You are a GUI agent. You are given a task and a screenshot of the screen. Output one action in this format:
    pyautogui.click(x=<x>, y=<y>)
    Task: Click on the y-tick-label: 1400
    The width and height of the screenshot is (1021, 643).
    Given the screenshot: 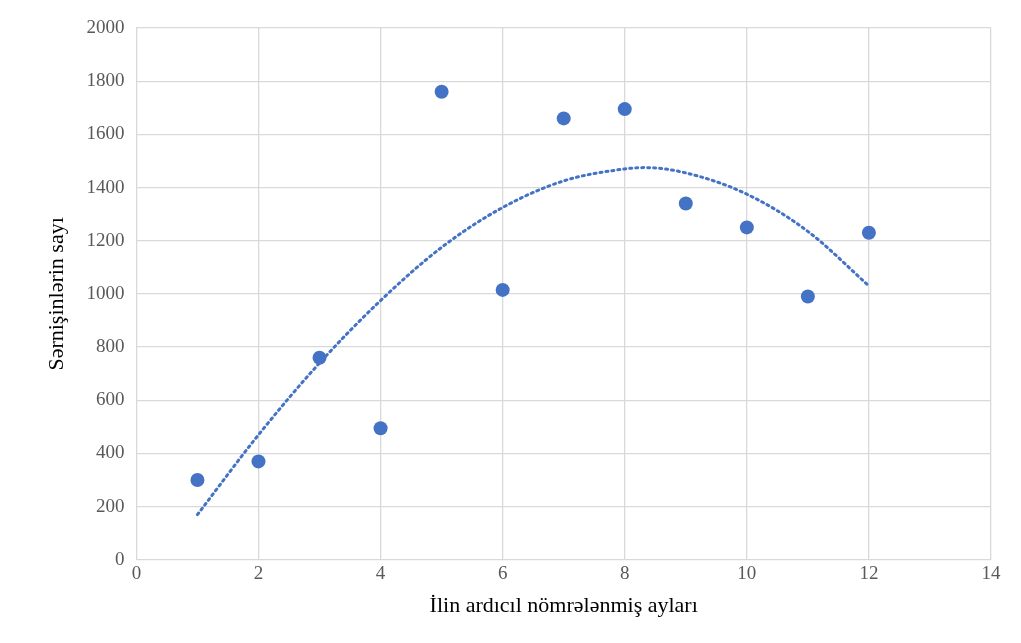 What is the action you would take?
    pyautogui.click(x=105, y=186)
    